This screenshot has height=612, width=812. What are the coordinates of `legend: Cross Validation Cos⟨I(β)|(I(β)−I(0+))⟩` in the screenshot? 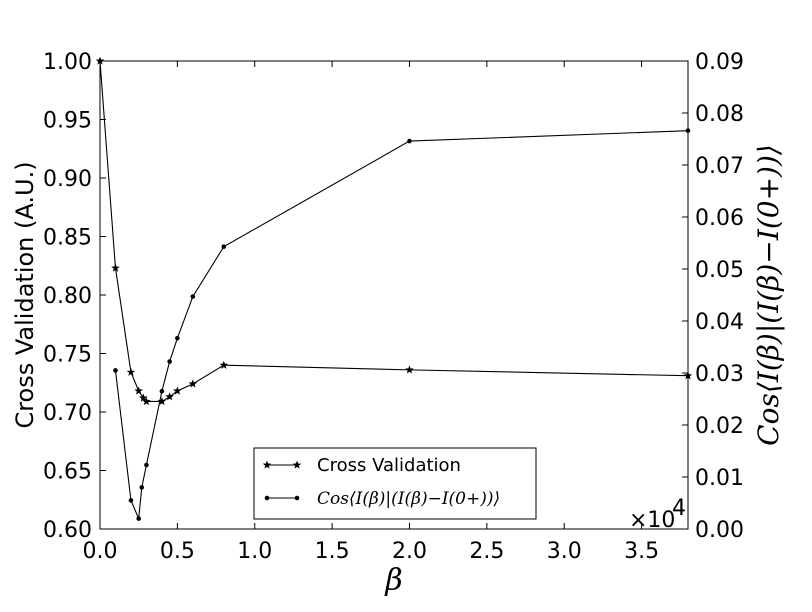 It's located at (395, 483).